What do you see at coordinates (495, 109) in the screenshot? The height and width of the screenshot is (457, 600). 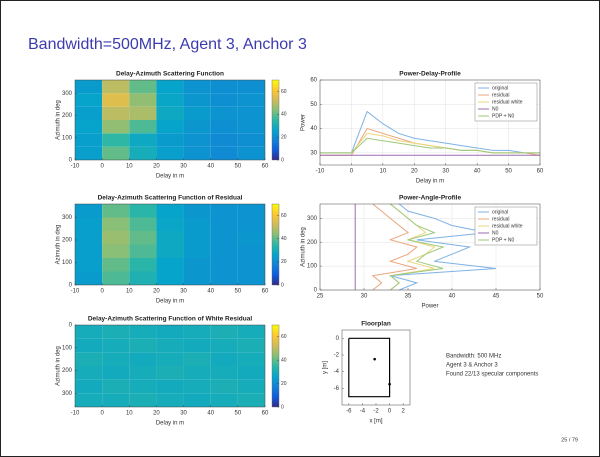 I see `legend-label: N0` at bounding box center [495, 109].